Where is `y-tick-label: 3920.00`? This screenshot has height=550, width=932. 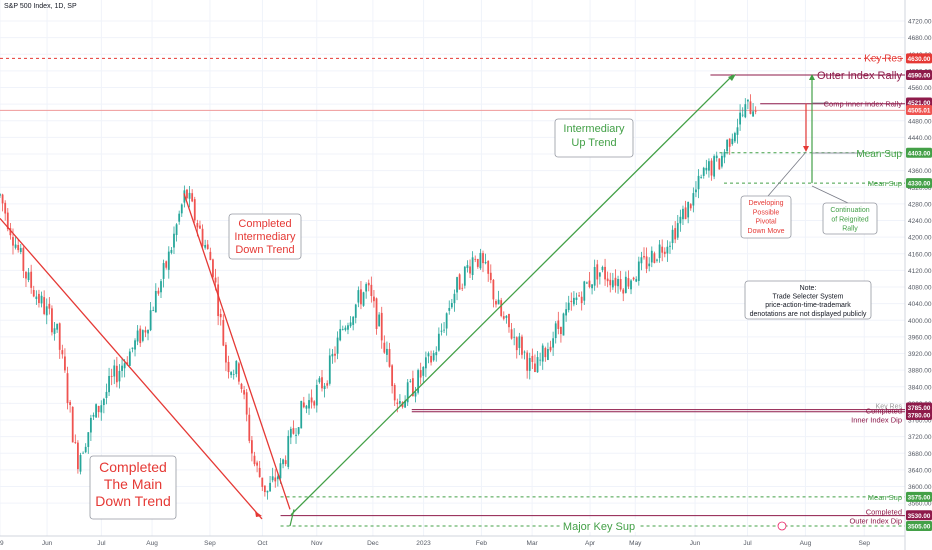 y-tick-label: 3920.00 is located at coordinates (920, 354).